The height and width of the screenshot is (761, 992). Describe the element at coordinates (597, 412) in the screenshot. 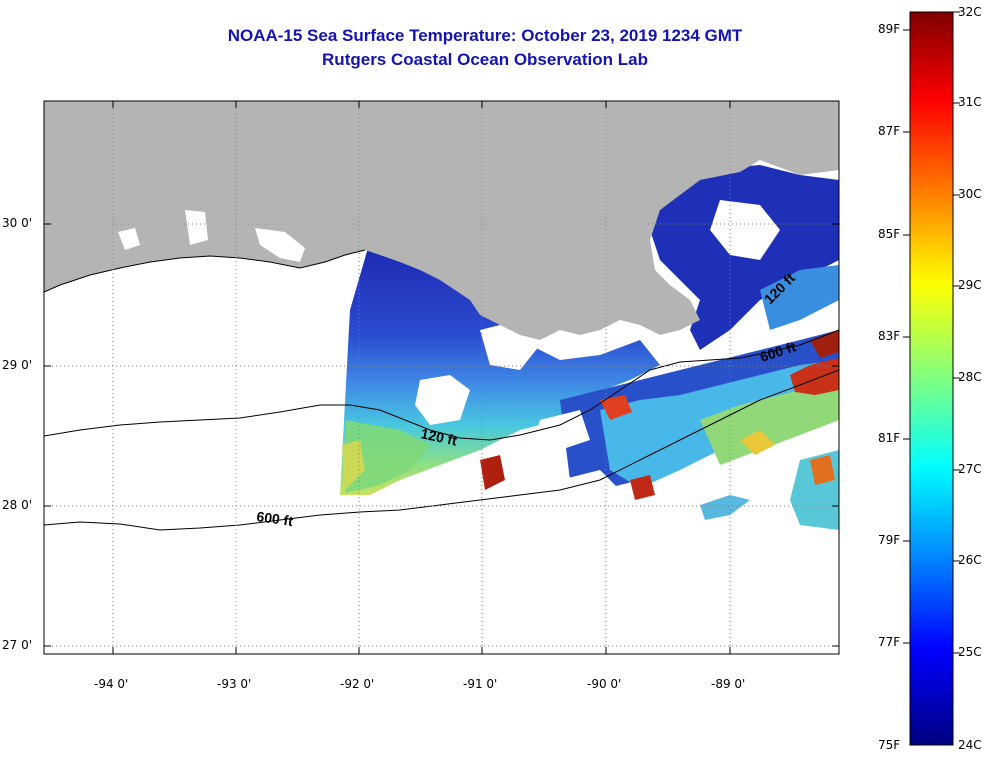

I see `nodata-gaps` at that location.